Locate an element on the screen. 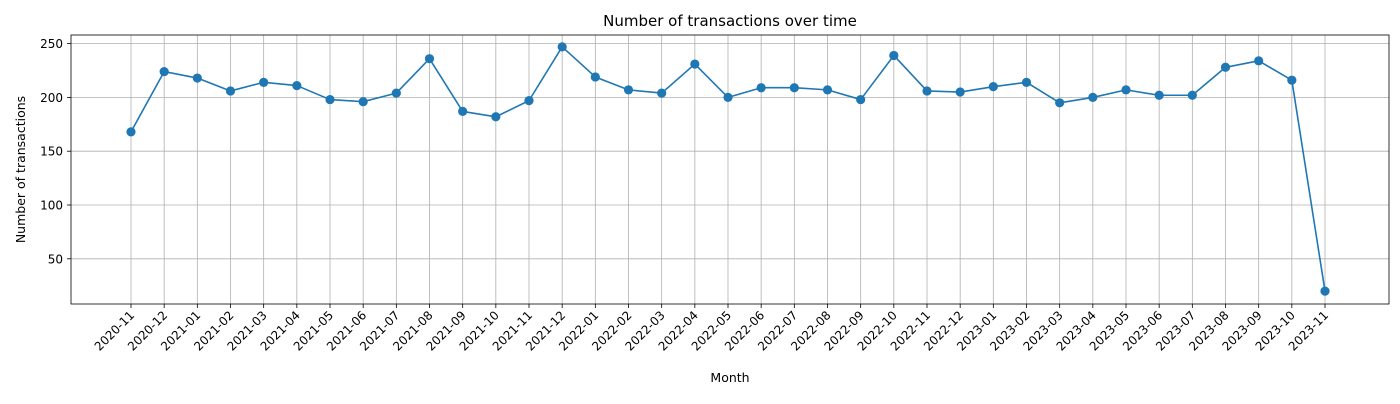 This screenshot has height=404, width=1400. y-tick-label: 150 is located at coordinates (51, 152).